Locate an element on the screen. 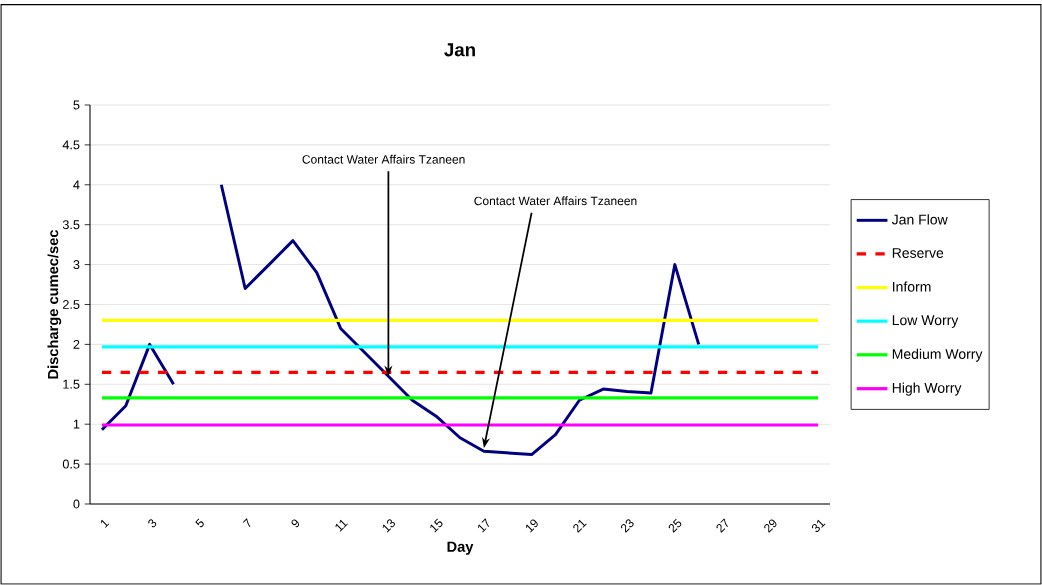  y-tick-label: 0.5 is located at coordinates (71, 464).